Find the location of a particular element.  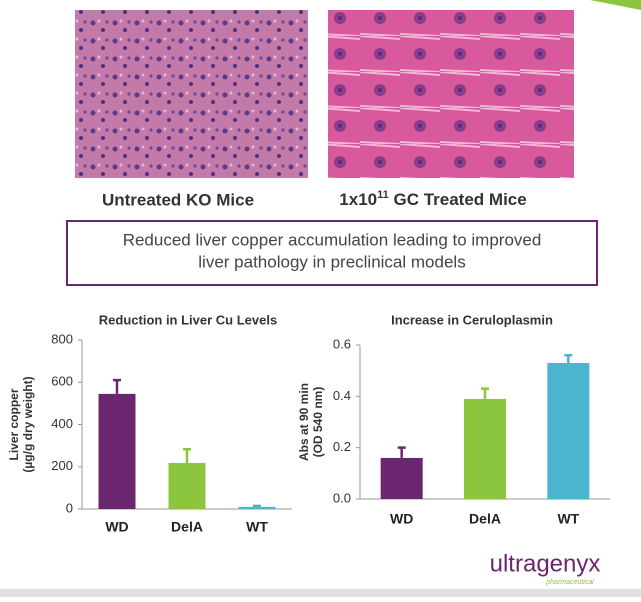

callout-text: liver pathology in preclinical models is located at coordinates (331, 261).